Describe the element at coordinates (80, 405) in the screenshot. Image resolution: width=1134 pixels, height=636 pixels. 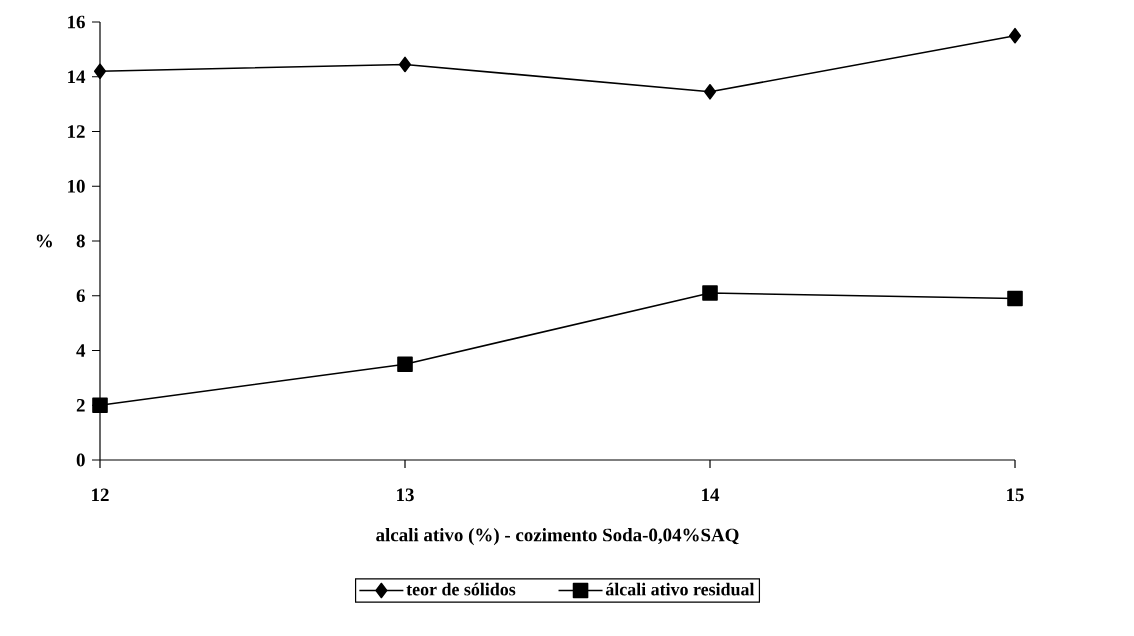
I see `y-tick-label: 2` at that location.